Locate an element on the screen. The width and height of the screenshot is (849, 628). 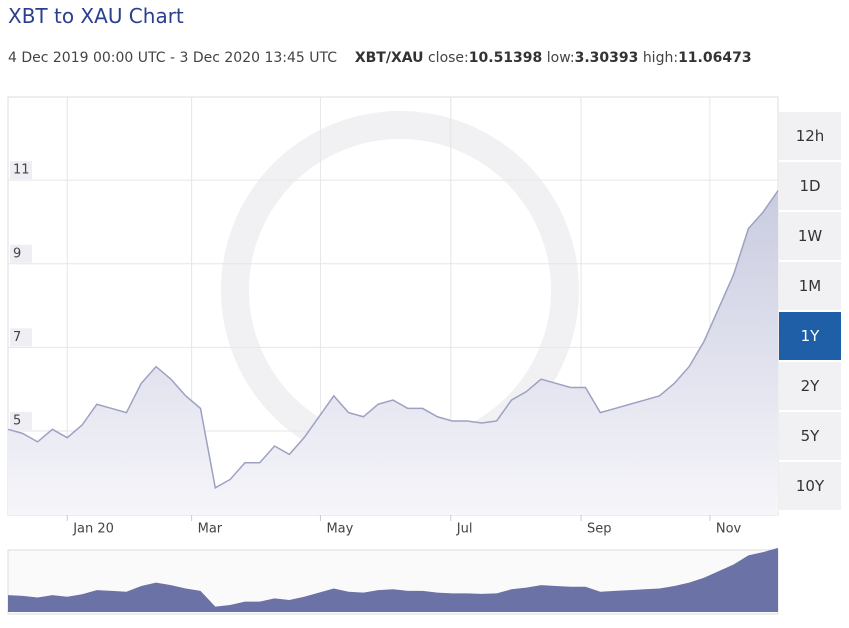
stat-label: close: is located at coordinates (448, 58).